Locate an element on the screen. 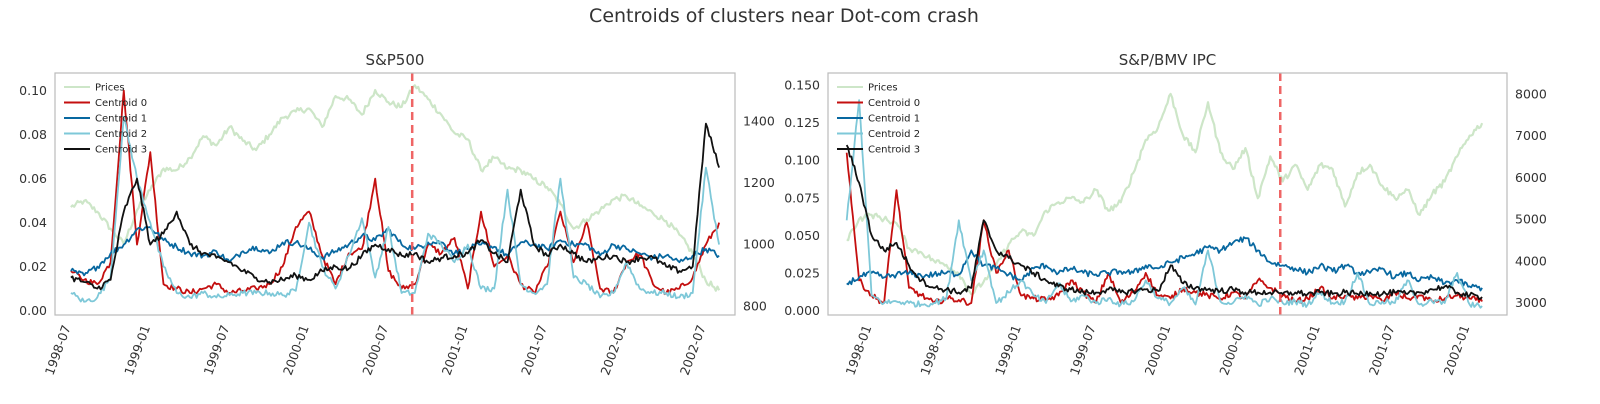 The height and width of the screenshot is (404, 1600). left-y-tick-label: 0.000 is located at coordinates (802, 310).